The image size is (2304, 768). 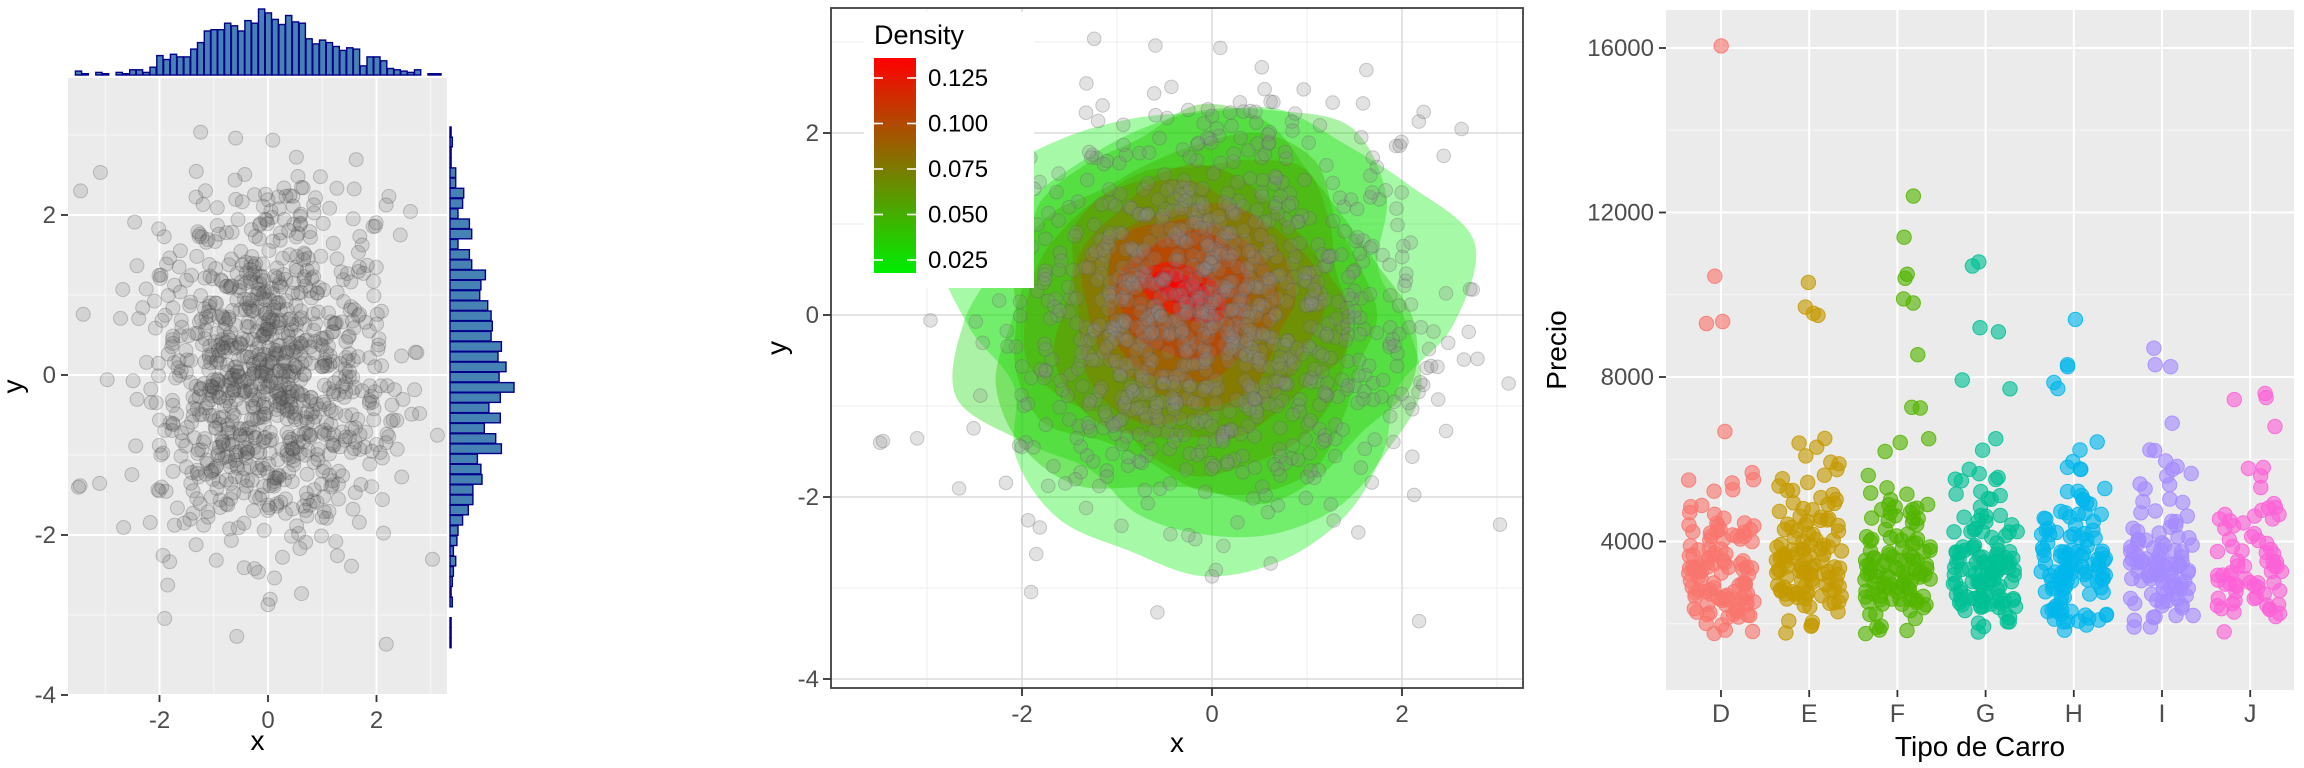 I want to click on notable-data-point, so click(x=2155, y=365).